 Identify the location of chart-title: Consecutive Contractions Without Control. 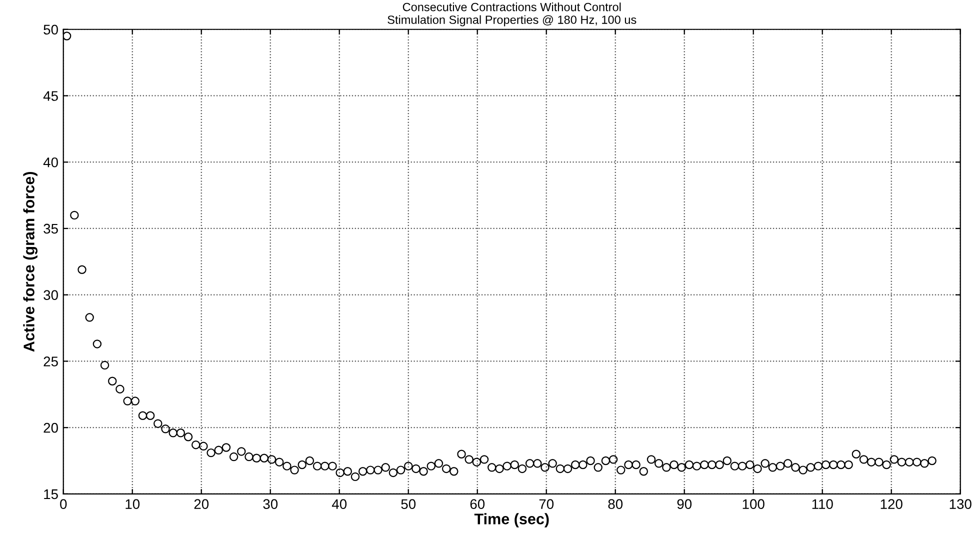
(511, 7).